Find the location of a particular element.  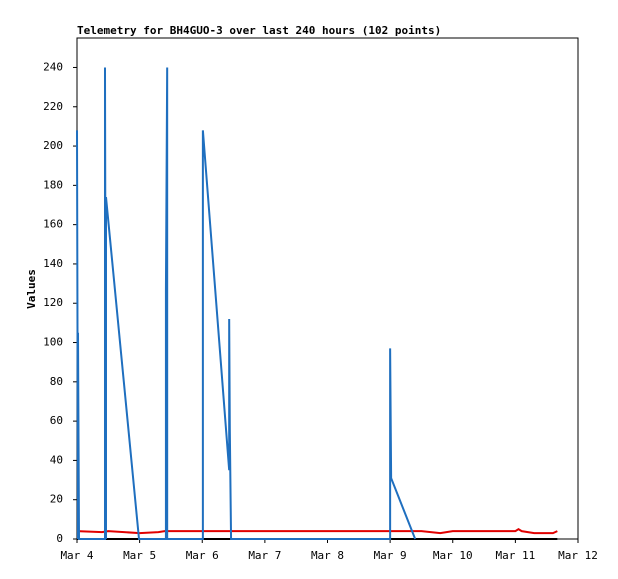

y-tick-label: 40 is located at coordinates (56, 459).